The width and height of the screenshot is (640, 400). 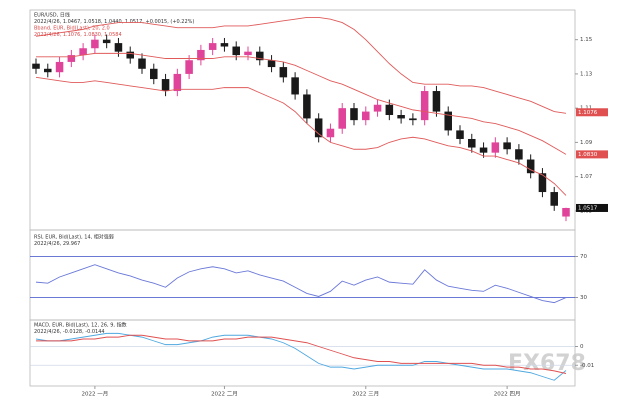 I want to click on y-tick-label: 1.07, so click(x=586, y=177).